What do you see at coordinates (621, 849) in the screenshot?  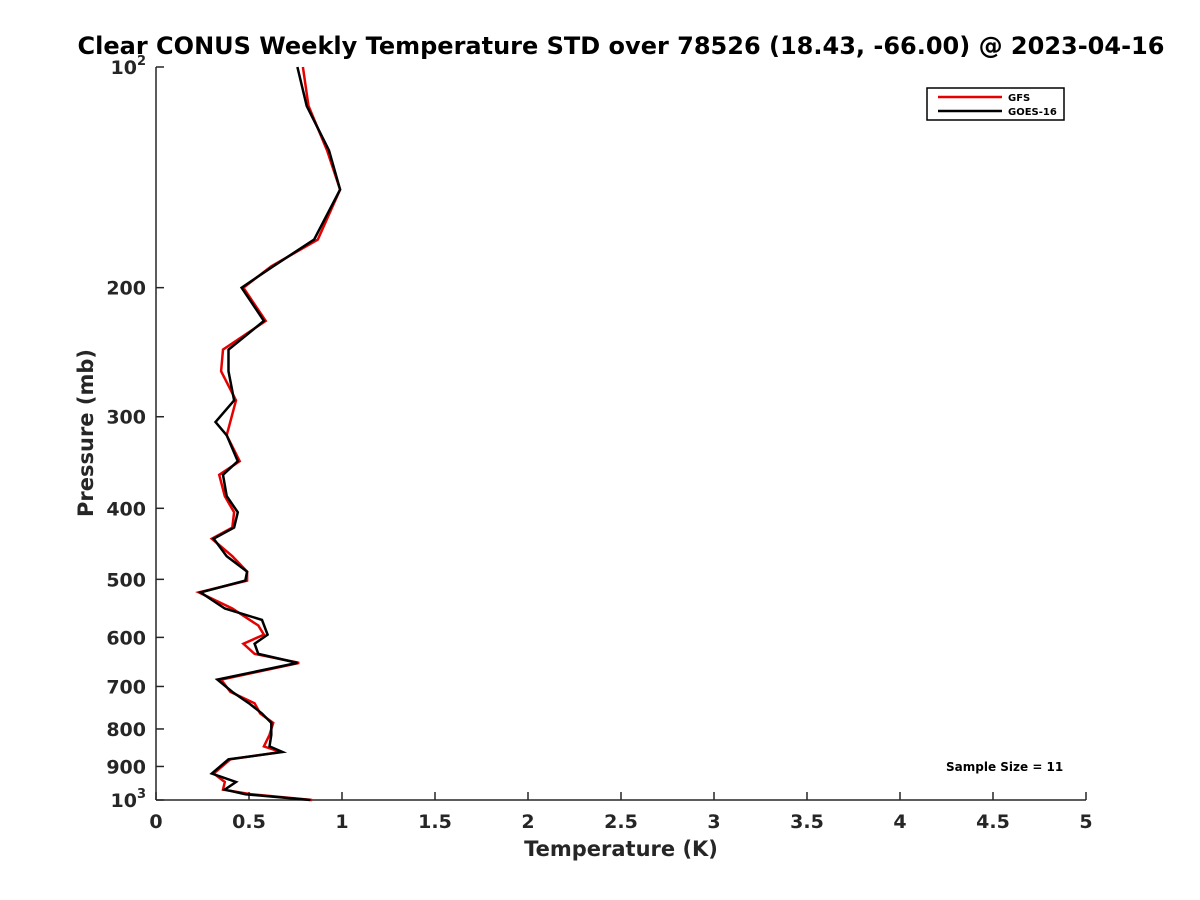 I see `x-axis-label: Temperature (K)` at bounding box center [621, 849].